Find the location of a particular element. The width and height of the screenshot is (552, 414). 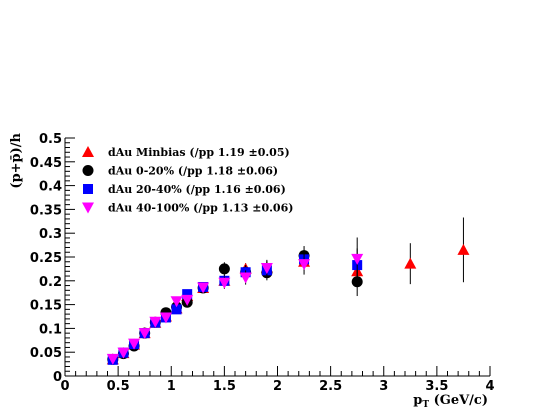

y-tick-label: 0.25 is located at coordinates (46, 258).